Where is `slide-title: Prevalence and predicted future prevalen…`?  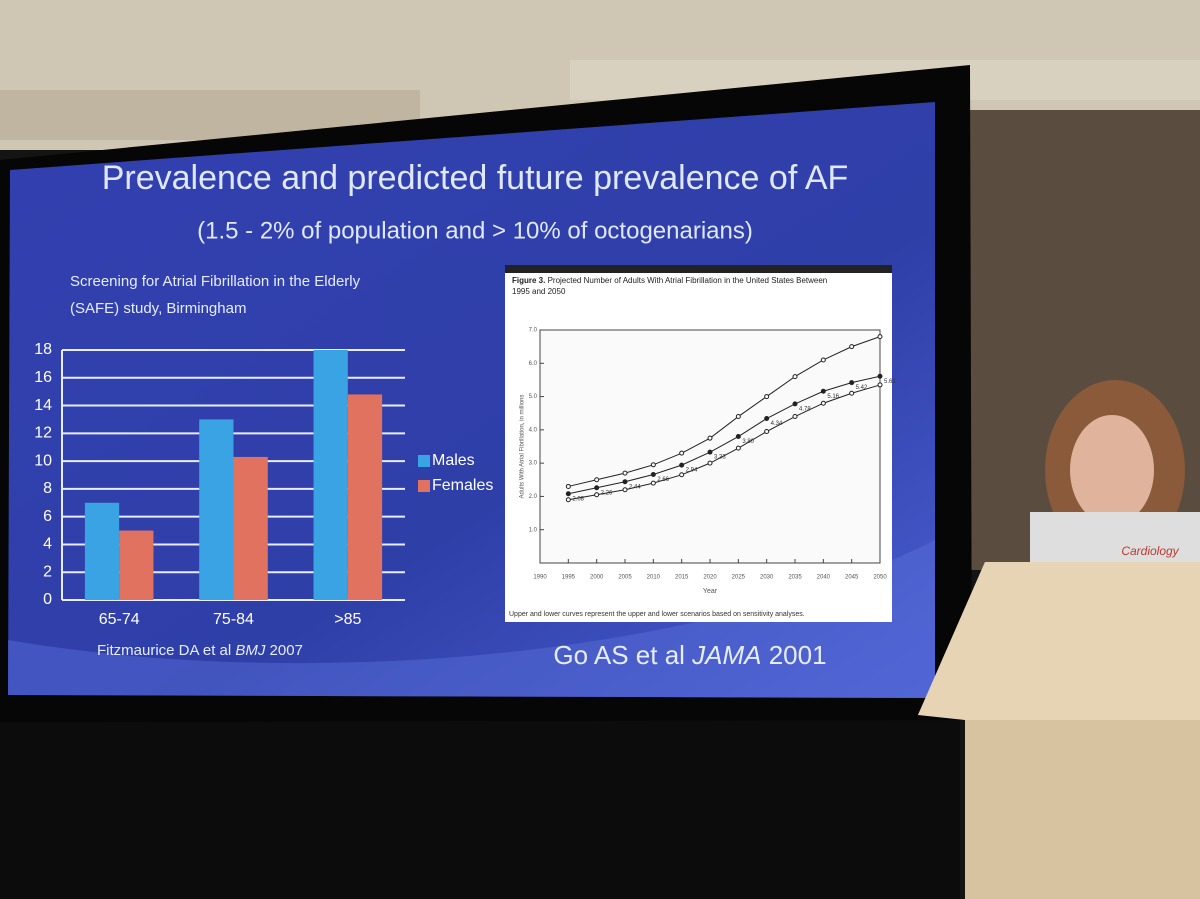
slide-title: Prevalence and predicted future prevalen… is located at coordinates (475, 178).